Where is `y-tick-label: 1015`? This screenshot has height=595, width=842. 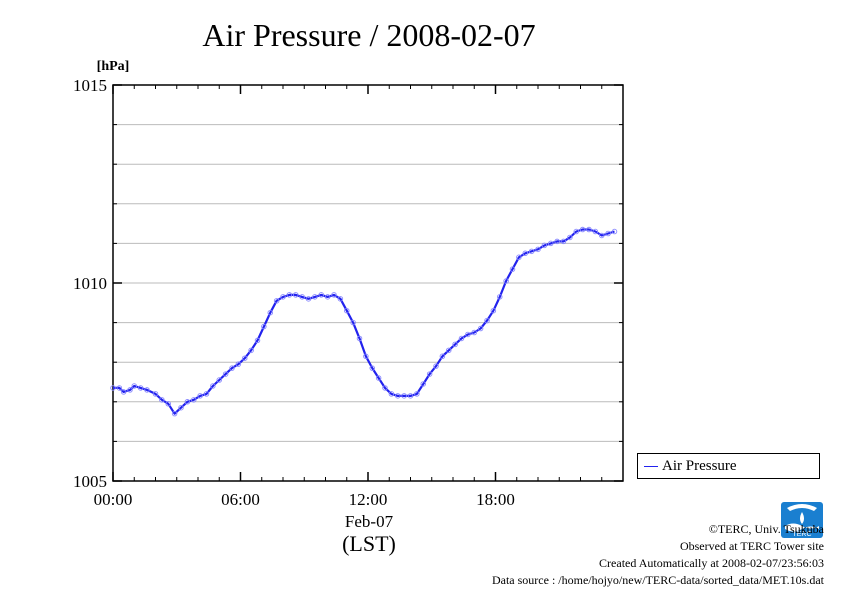 y-tick-label: 1015 is located at coordinates (90, 85).